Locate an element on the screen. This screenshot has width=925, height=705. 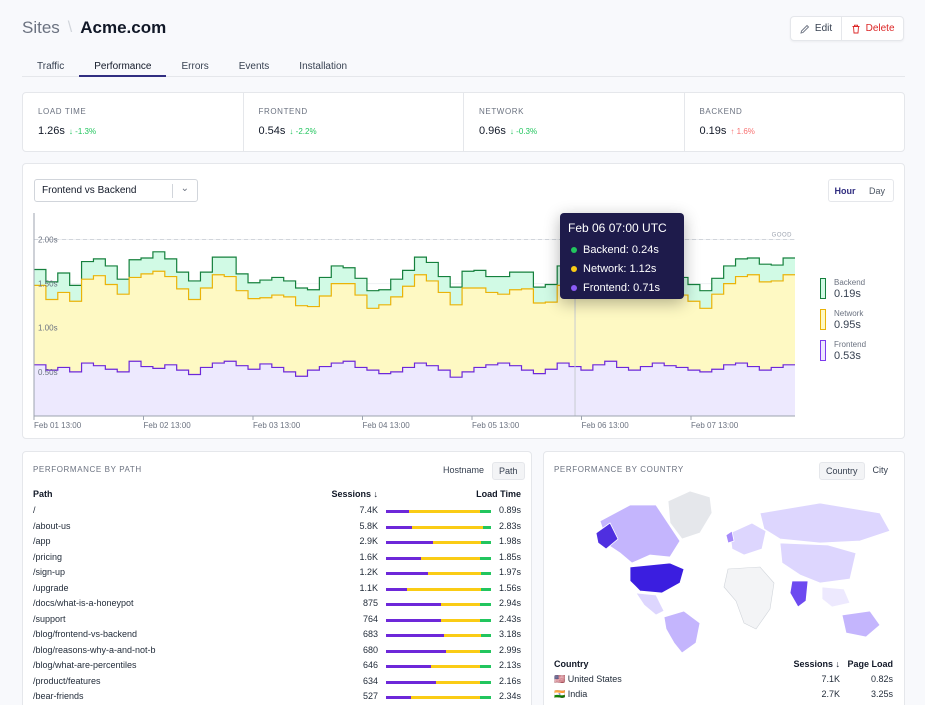
metric-select: Frontend vs Backend ⌄ is located at coordinates (116, 190).